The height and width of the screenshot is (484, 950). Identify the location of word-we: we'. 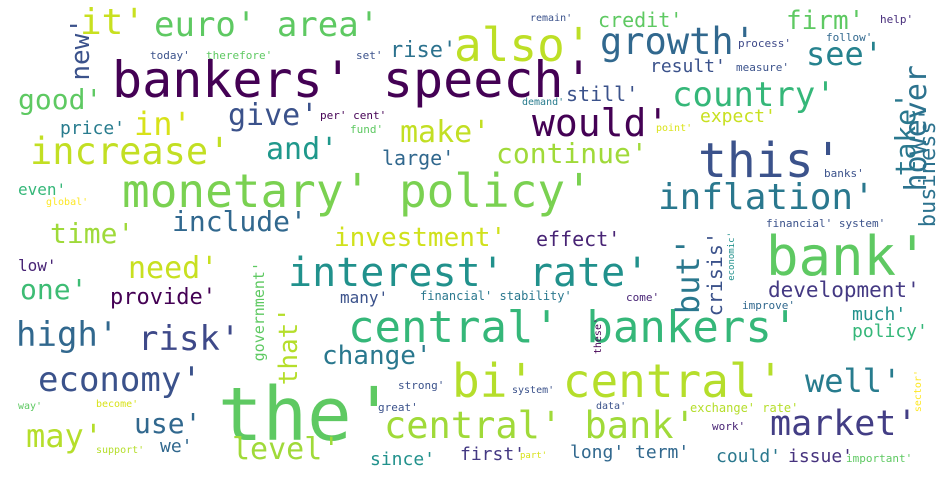
(176, 446).